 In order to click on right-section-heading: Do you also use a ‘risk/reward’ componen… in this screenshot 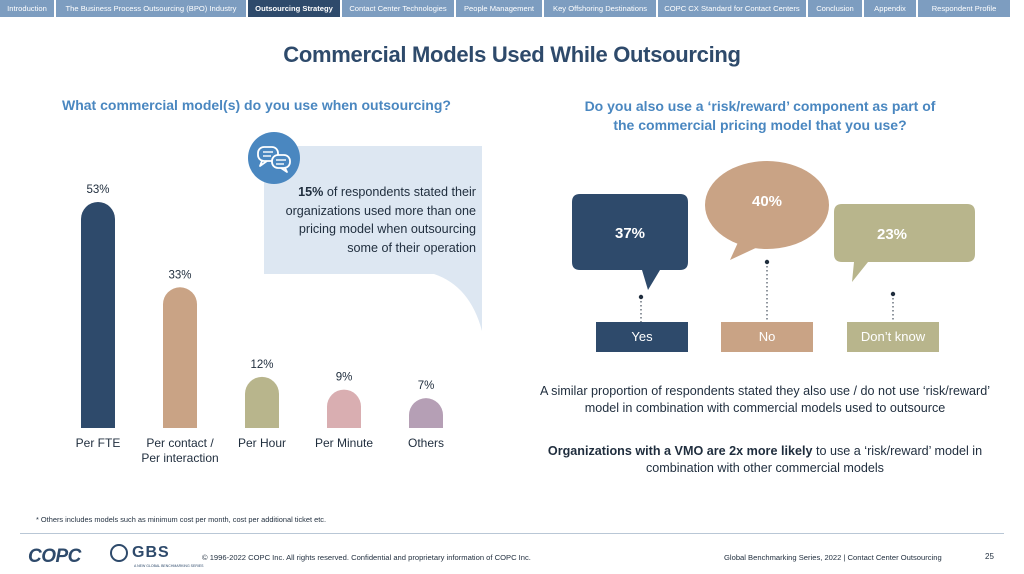, I will do `click(760, 116)`.